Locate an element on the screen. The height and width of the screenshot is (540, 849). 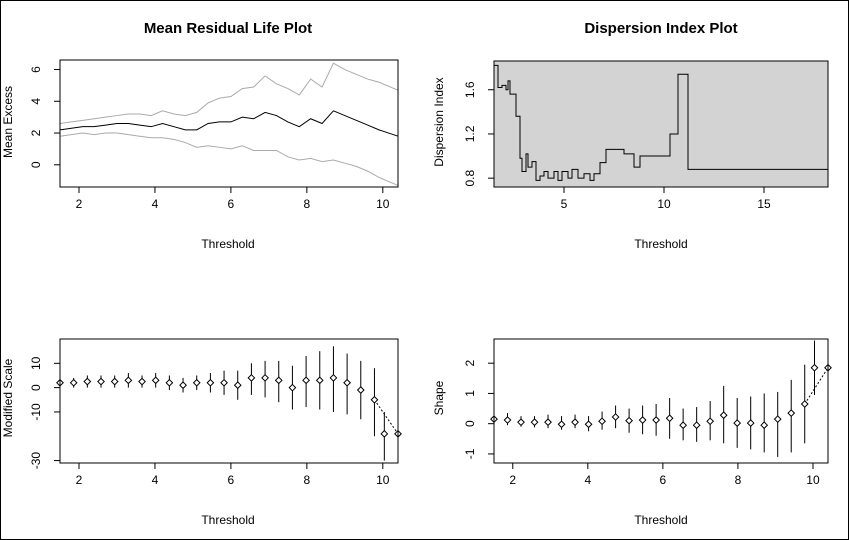
ms-xlabel: Threshold is located at coordinates (227, 520).